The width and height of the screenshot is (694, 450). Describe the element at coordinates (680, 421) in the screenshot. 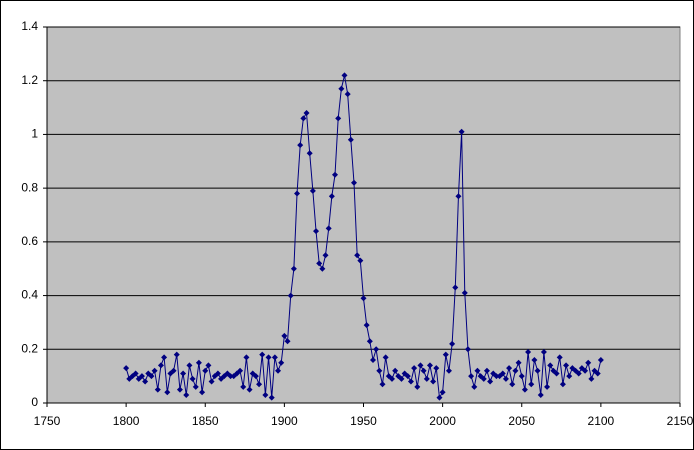

I see `x-tick-label: 2150` at that location.